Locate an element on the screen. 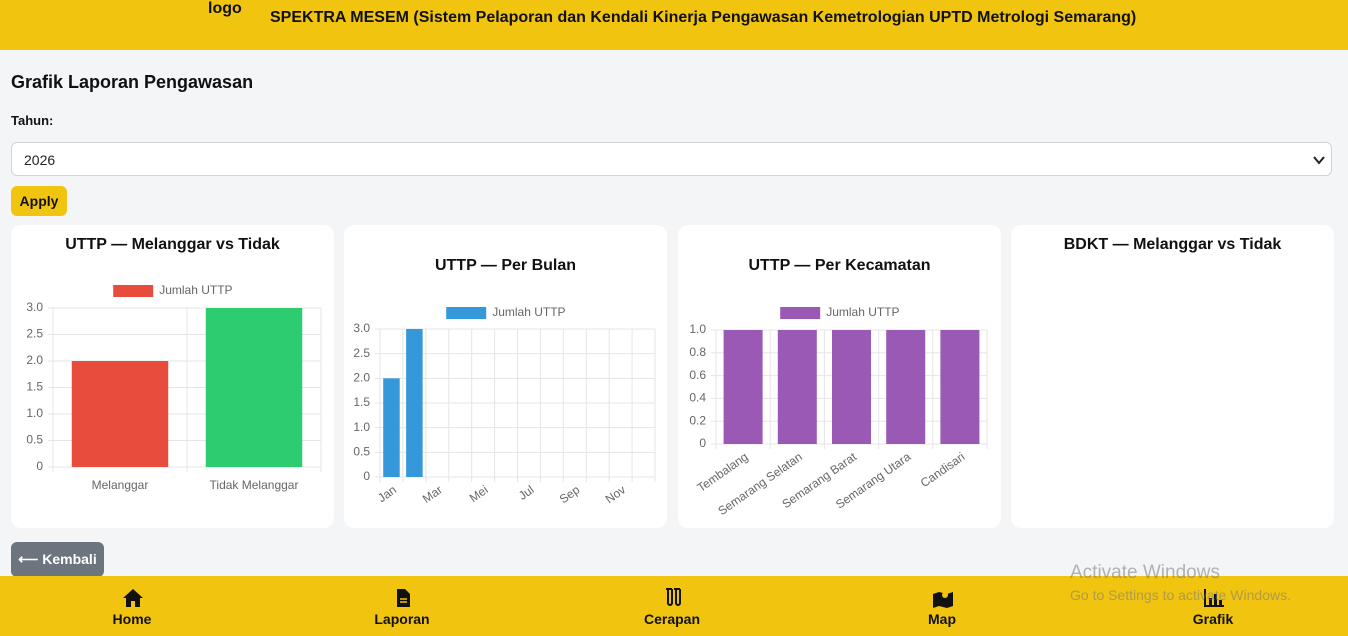 This screenshot has width=1348, height=636. nav-label: Laporan is located at coordinates (402, 619).